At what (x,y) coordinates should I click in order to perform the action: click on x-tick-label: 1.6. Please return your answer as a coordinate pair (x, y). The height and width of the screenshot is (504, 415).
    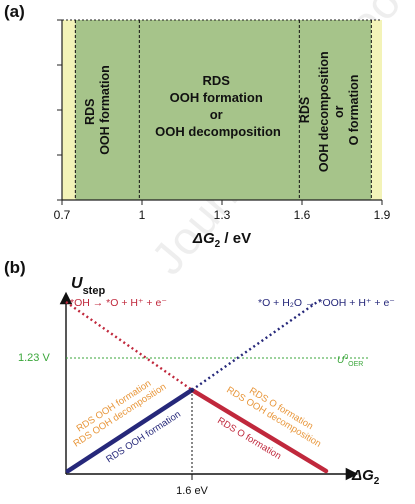
    Looking at the image, I should click on (302, 215).